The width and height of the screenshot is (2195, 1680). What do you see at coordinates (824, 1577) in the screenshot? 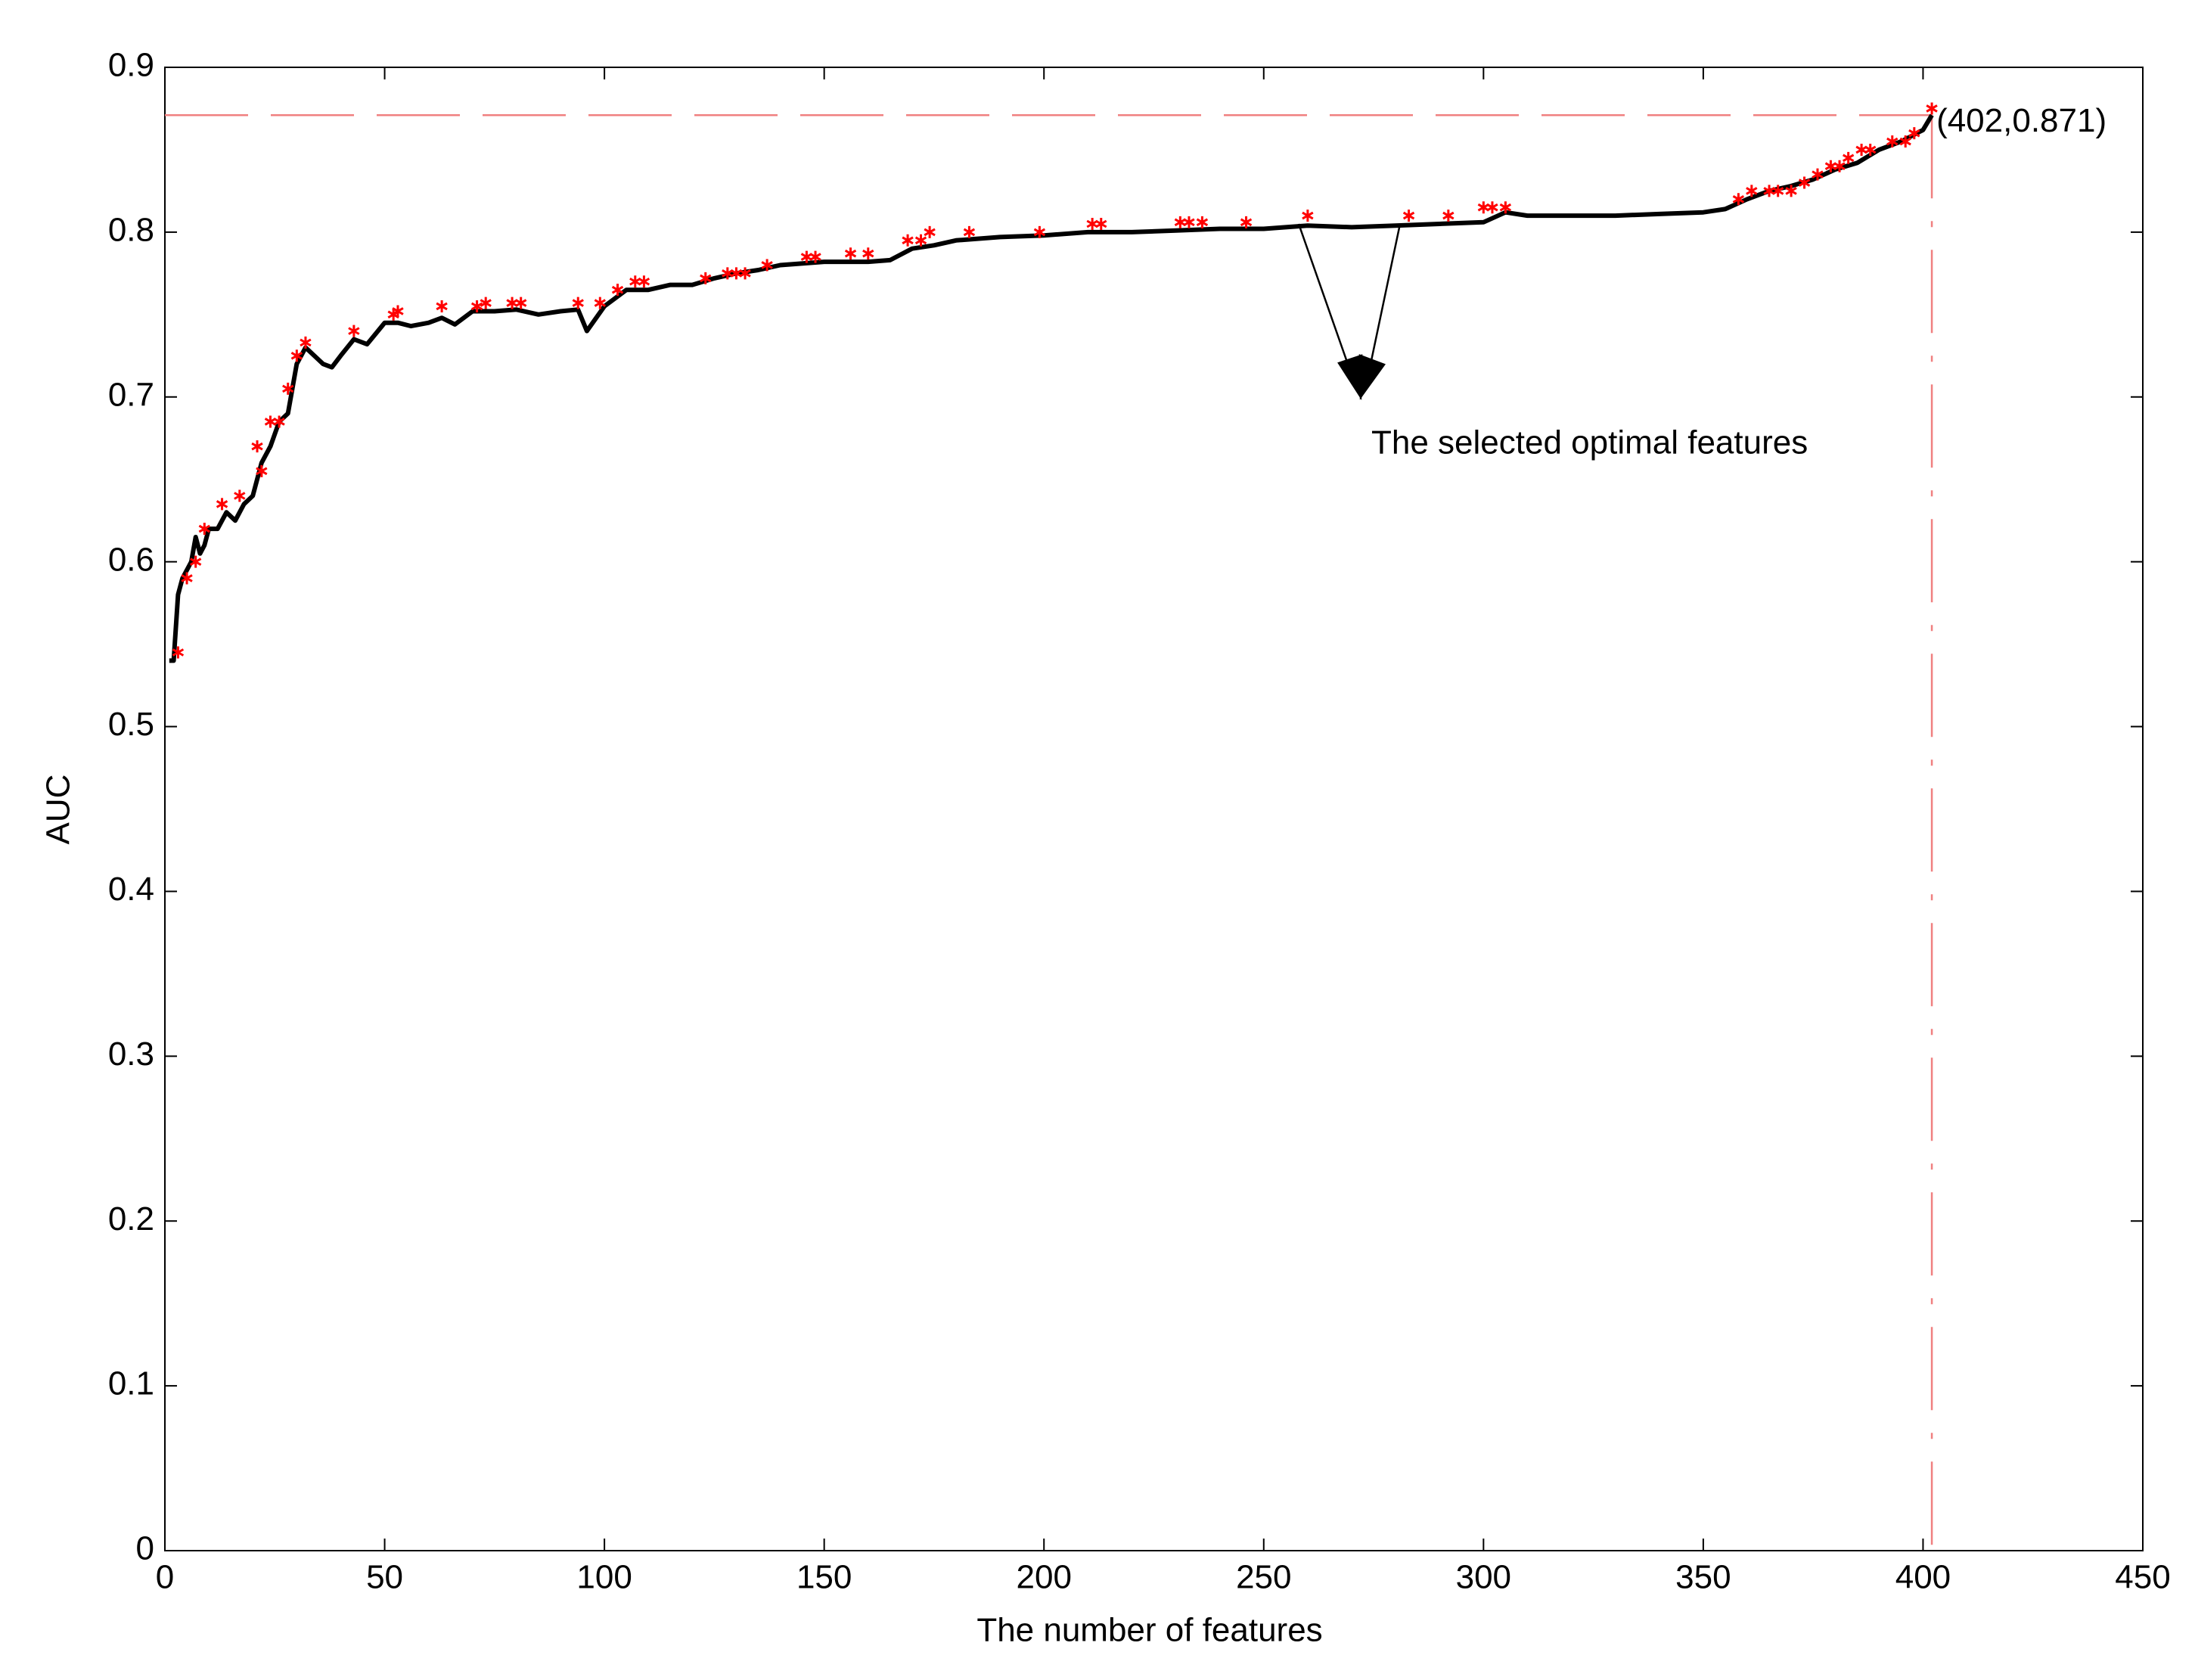
I see `x-tick-label: 150` at bounding box center [824, 1577].